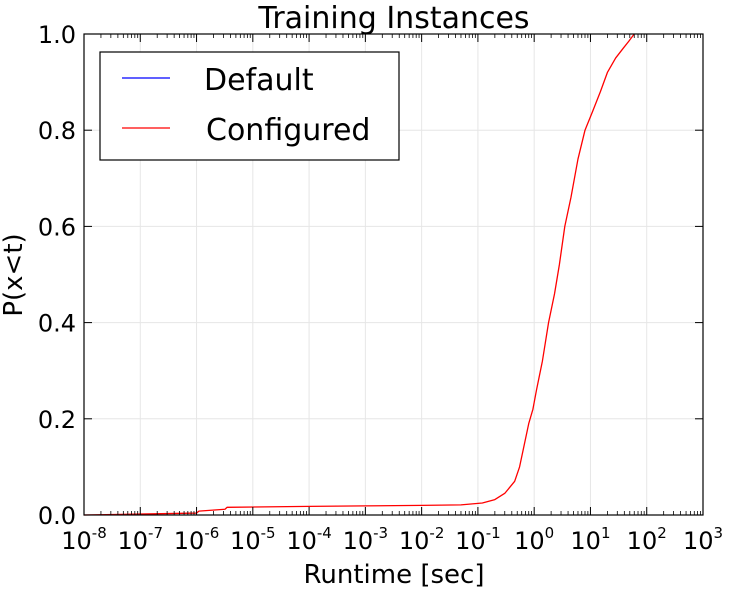  I want to click on y-tick-label: 0.0, so click(57, 516).